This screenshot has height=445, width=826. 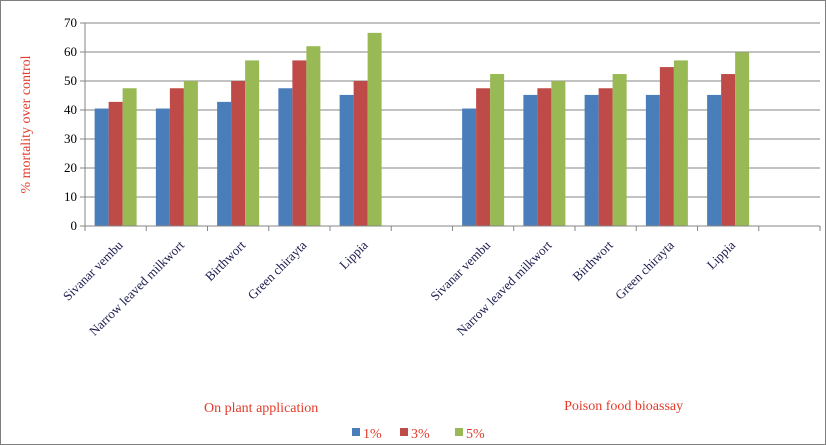 I want to click on y-tick-label: 60, so click(x=70, y=51).